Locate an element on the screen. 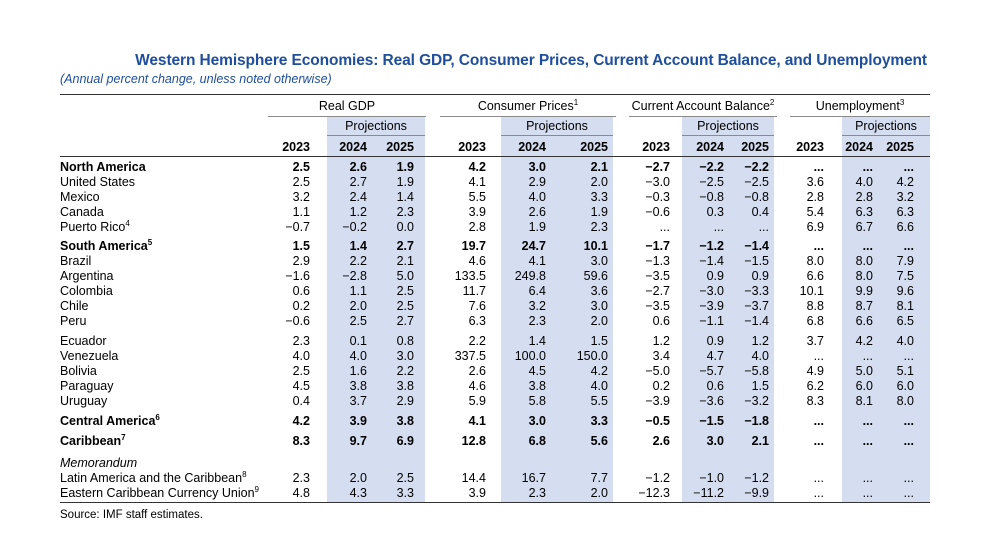  table-cell: −1.2 is located at coordinates (756, 478).